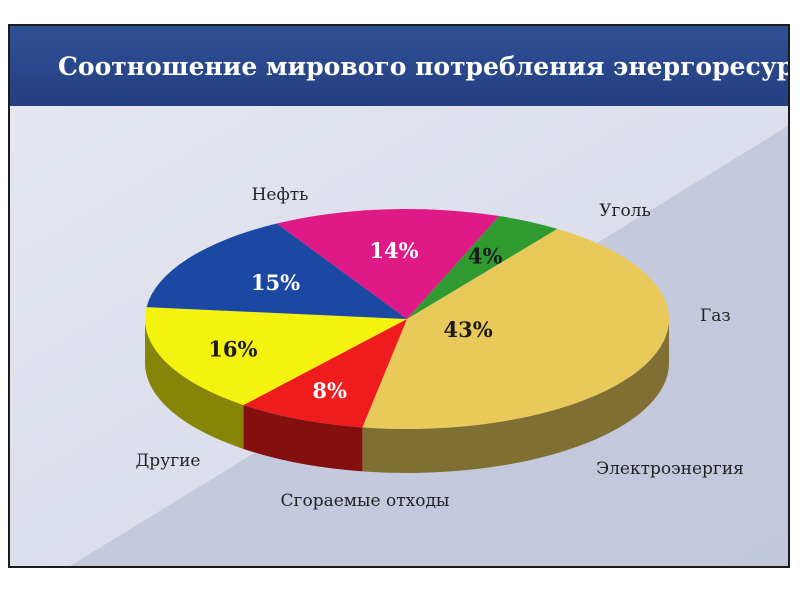  What do you see at coordinates (275, 282) in the screenshot?
I see `value-label-3: 15%` at bounding box center [275, 282].